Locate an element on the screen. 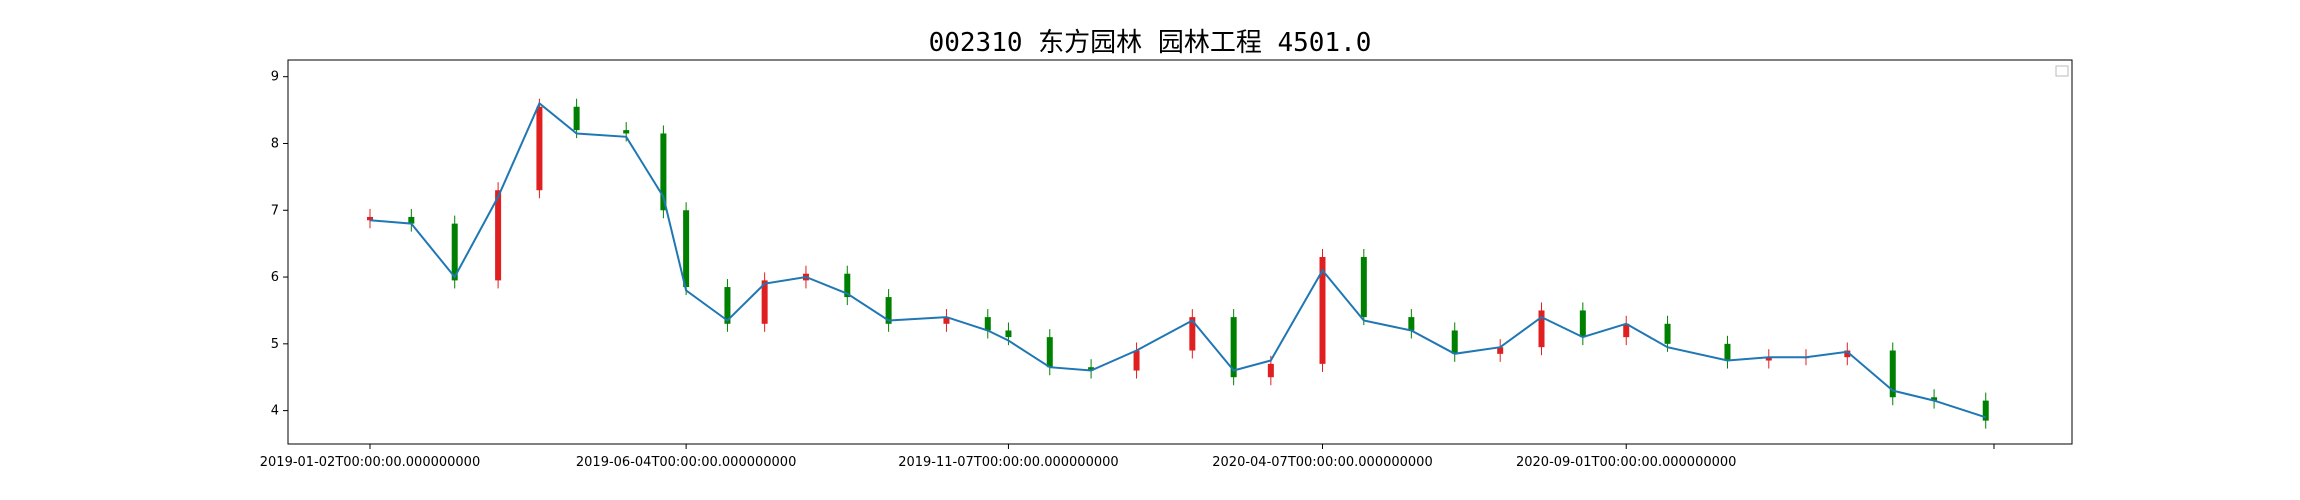 The height and width of the screenshot is (500, 2300). y-tick-label: 5 is located at coordinates (275, 344).